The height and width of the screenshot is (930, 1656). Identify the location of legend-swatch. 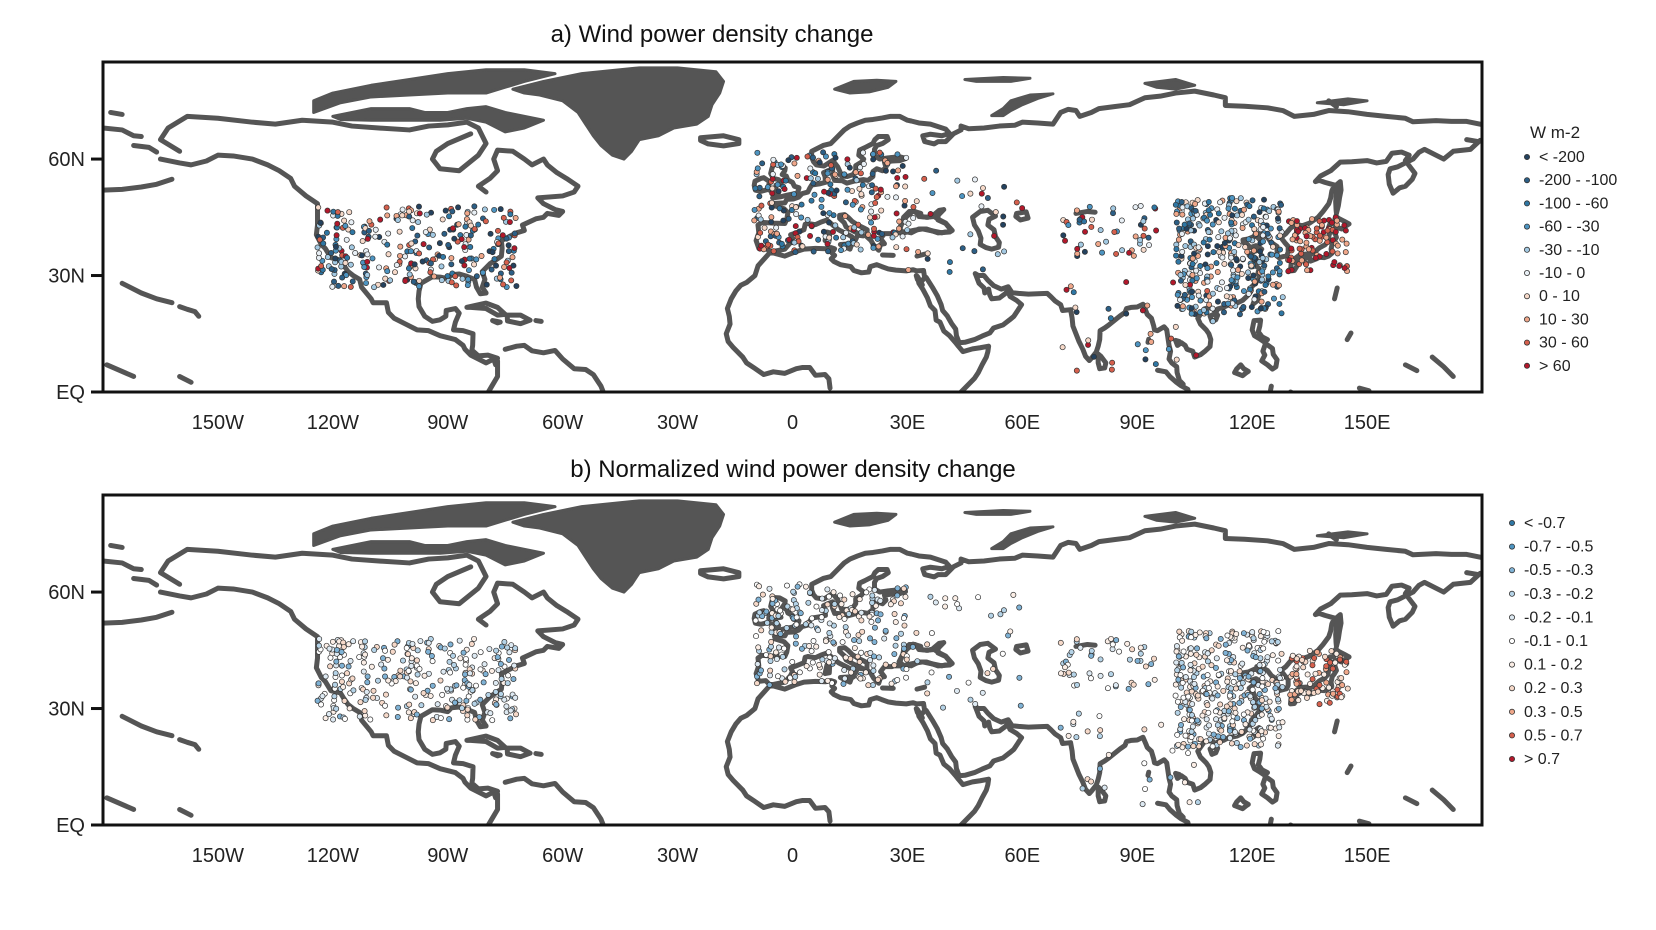
(1512, 570).